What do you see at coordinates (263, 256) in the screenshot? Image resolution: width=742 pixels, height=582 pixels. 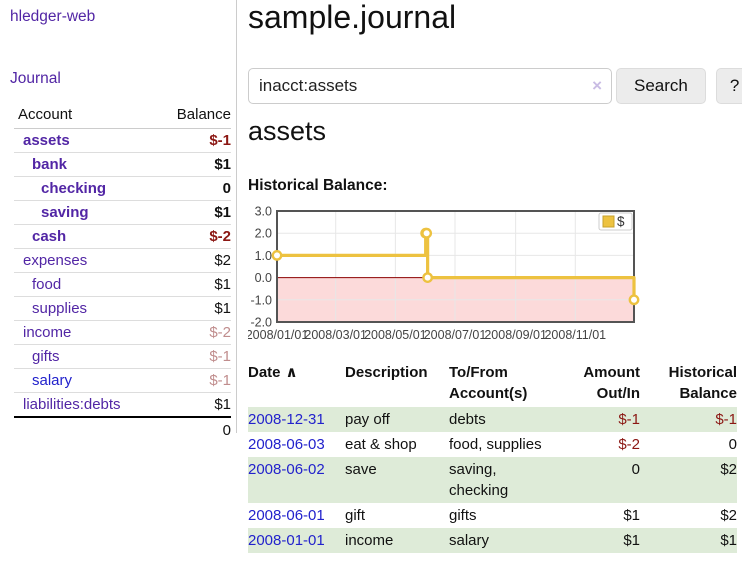 I see `svg-text: 1.0` at bounding box center [263, 256].